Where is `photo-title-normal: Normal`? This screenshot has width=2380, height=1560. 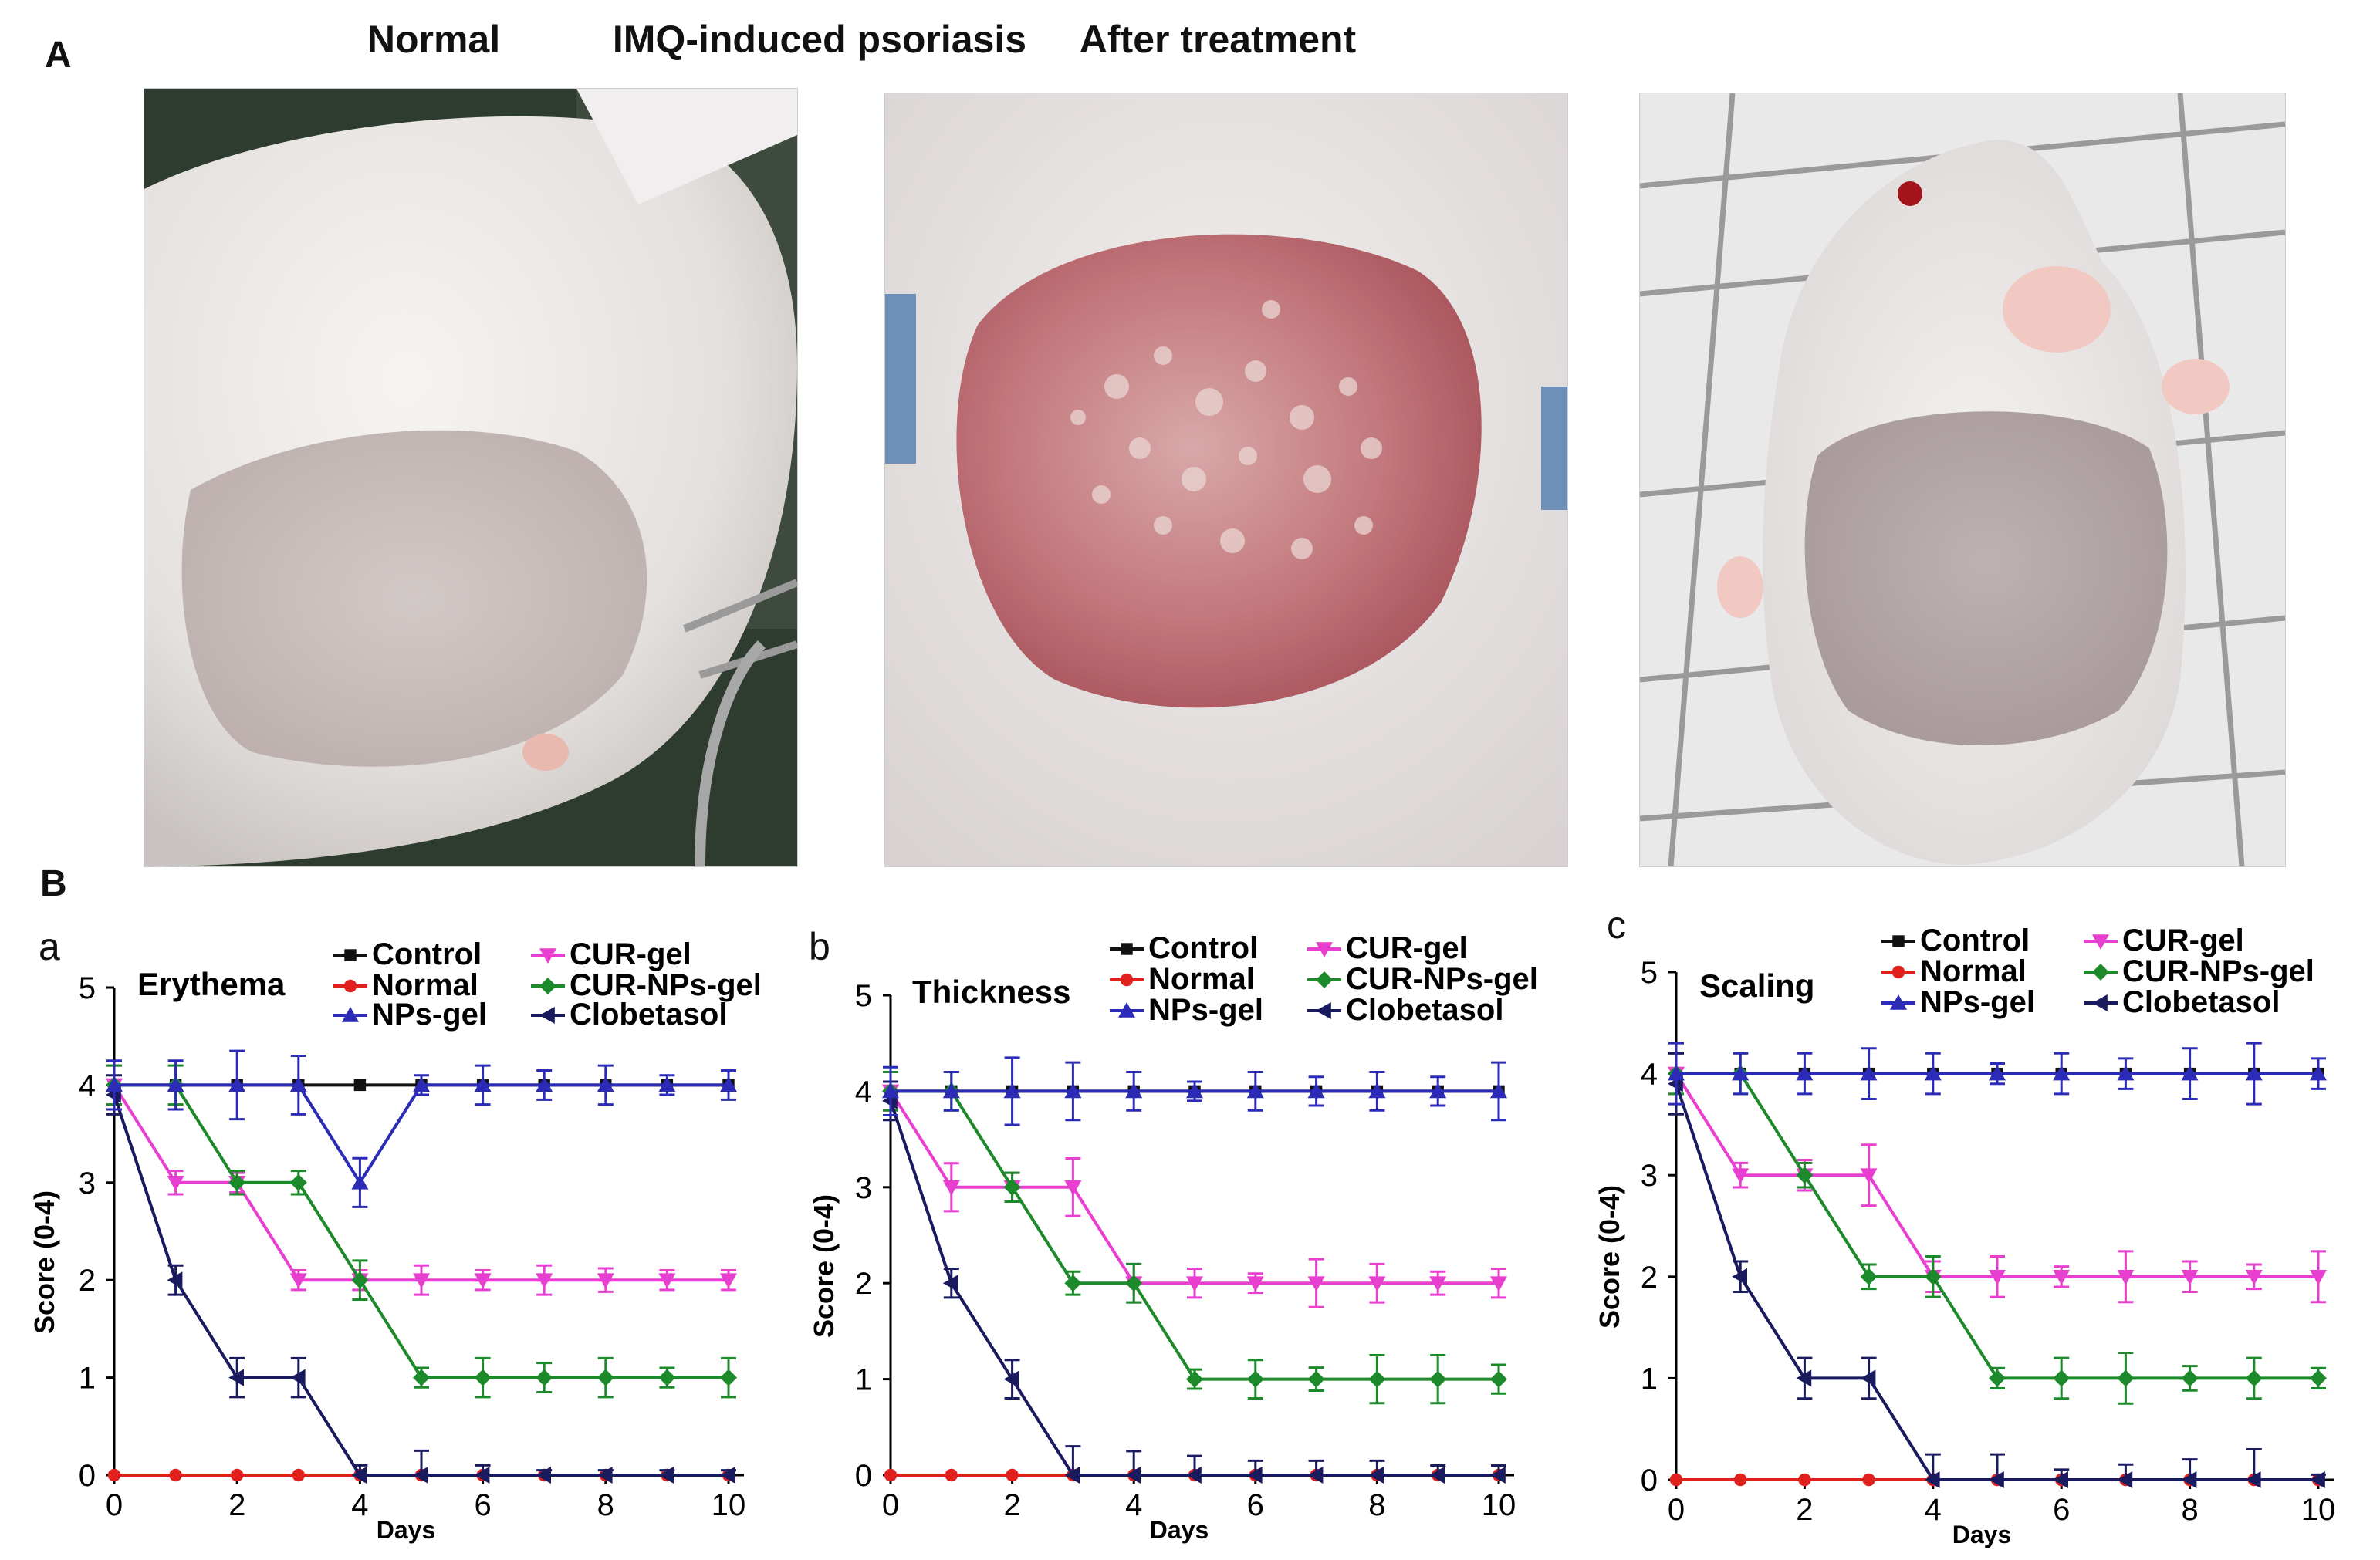 photo-title-normal: Normal is located at coordinates (434, 39).